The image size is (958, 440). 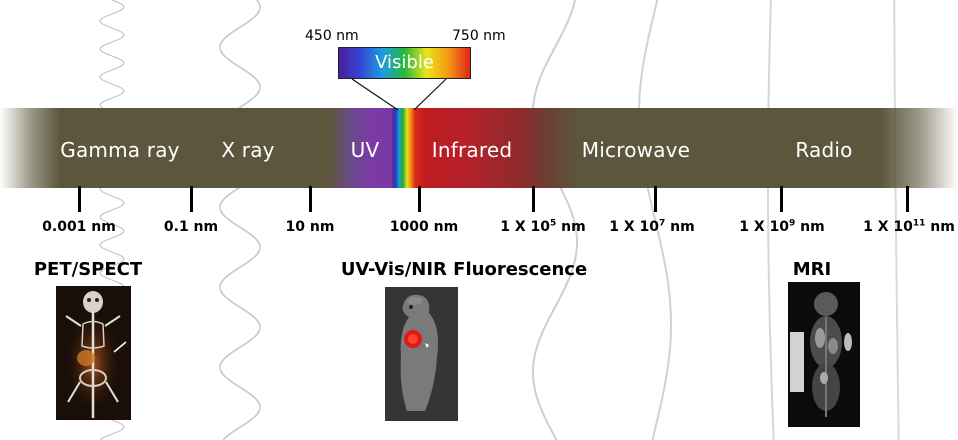 What do you see at coordinates (365, 150) in the screenshot?
I see `region-uv: UV` at bounding box center [365, 150].